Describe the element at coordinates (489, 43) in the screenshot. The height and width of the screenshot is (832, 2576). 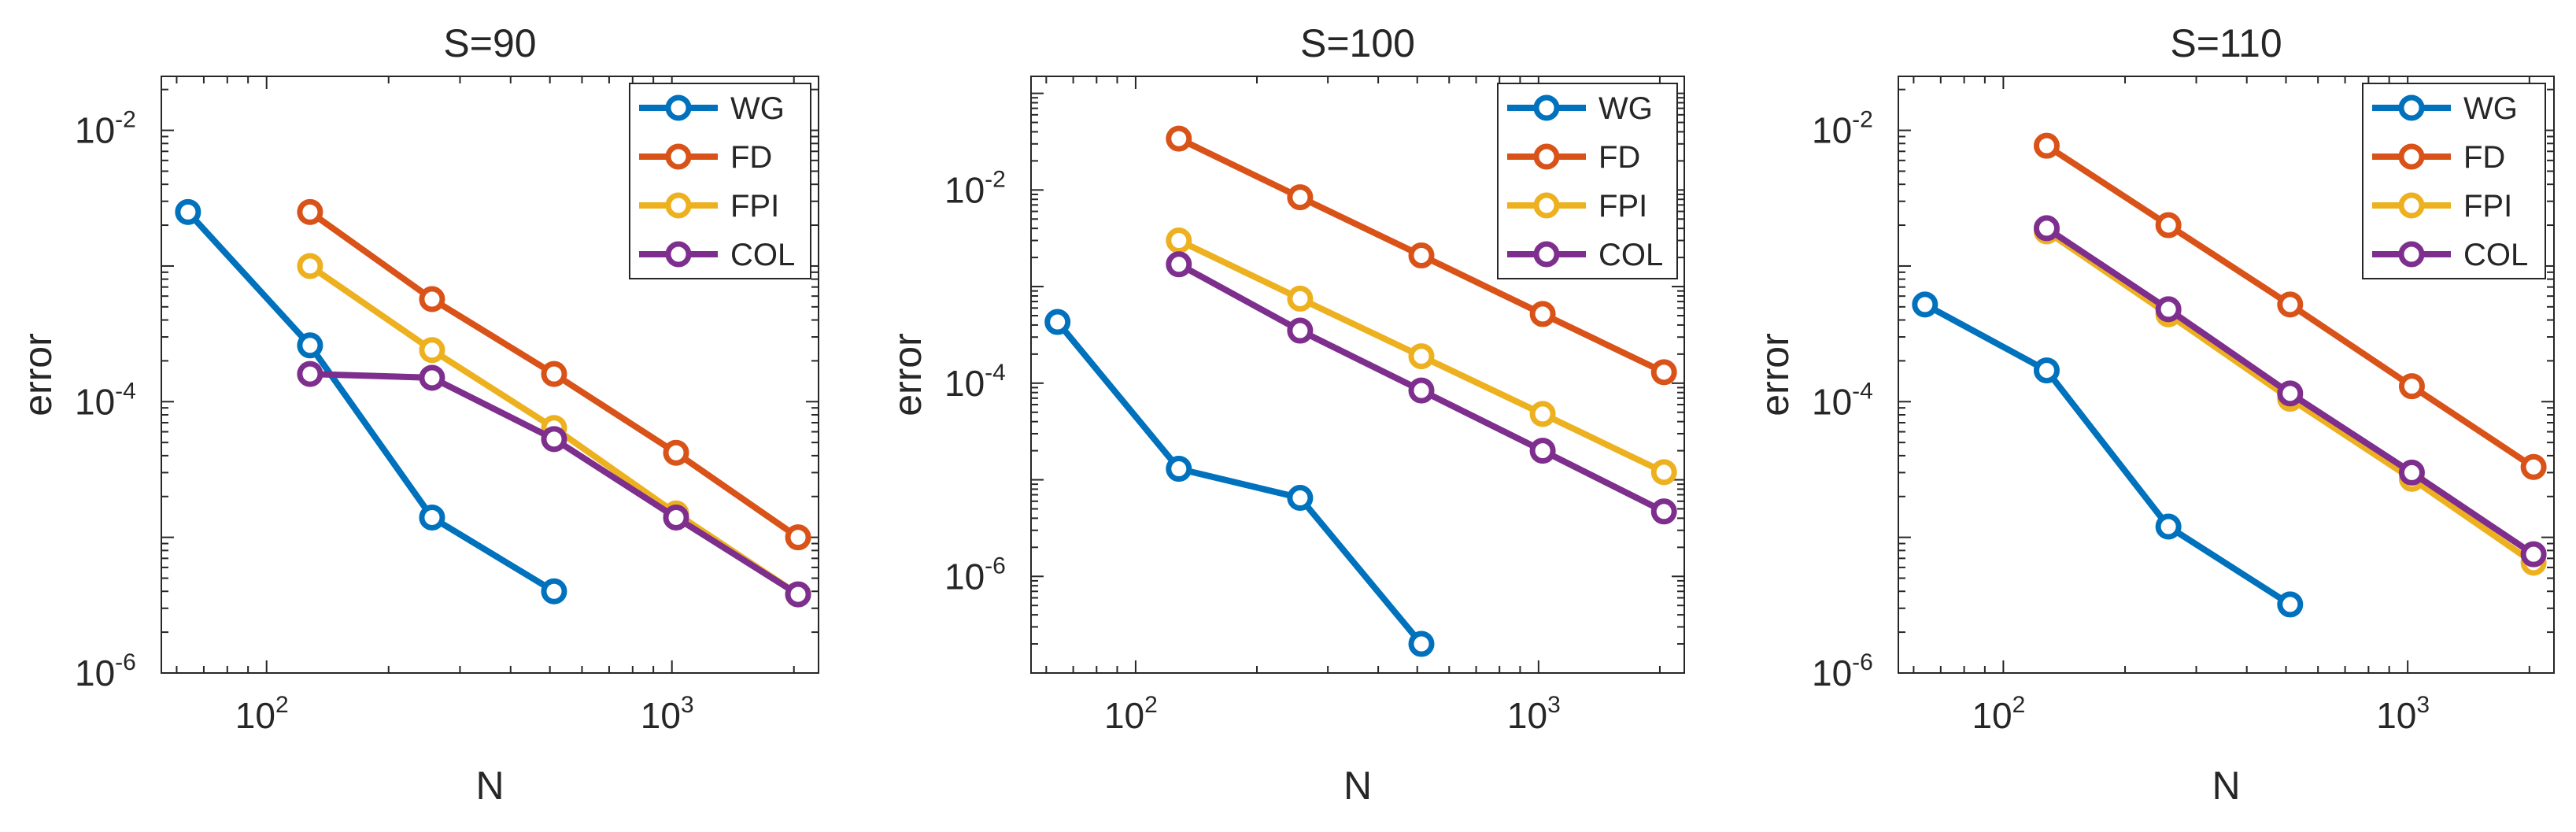
I see `chart-title: S=90` at that location.